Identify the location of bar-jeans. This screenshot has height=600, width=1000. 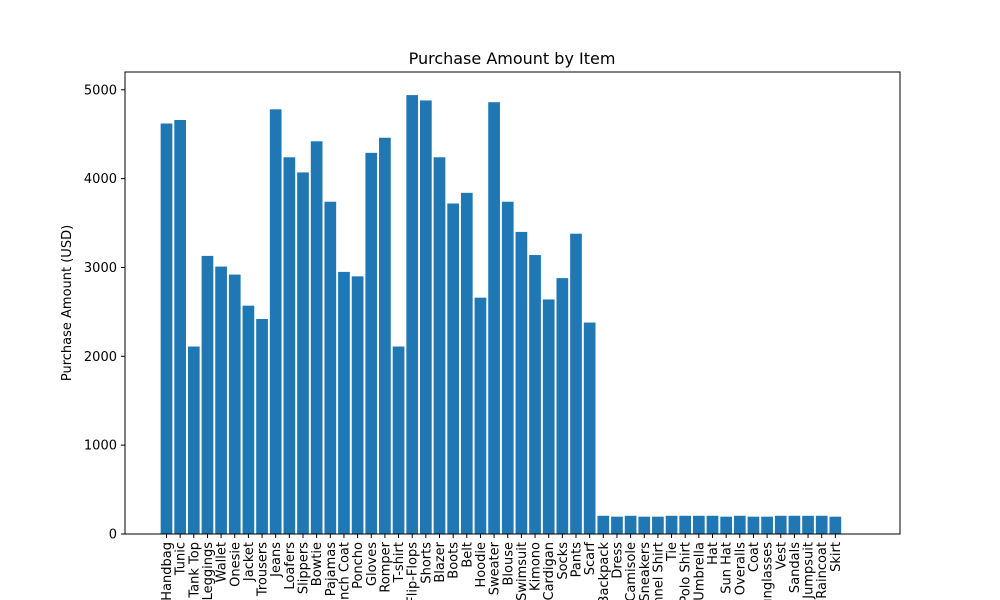
(275, 321).